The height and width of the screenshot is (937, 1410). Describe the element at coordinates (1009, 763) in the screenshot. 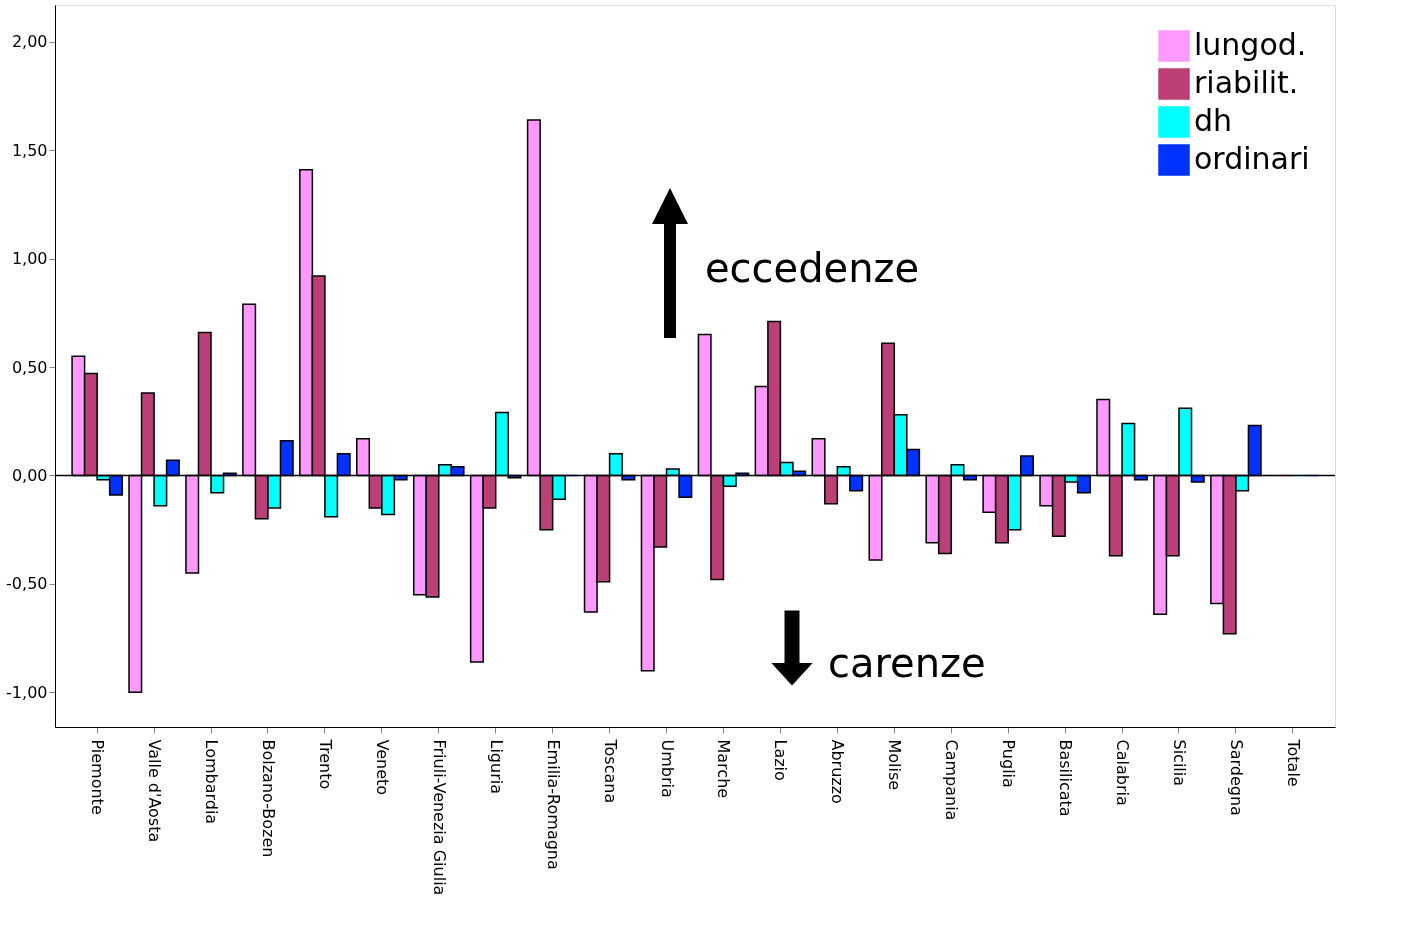

I see `x-tick-label: Puglia` at that location.